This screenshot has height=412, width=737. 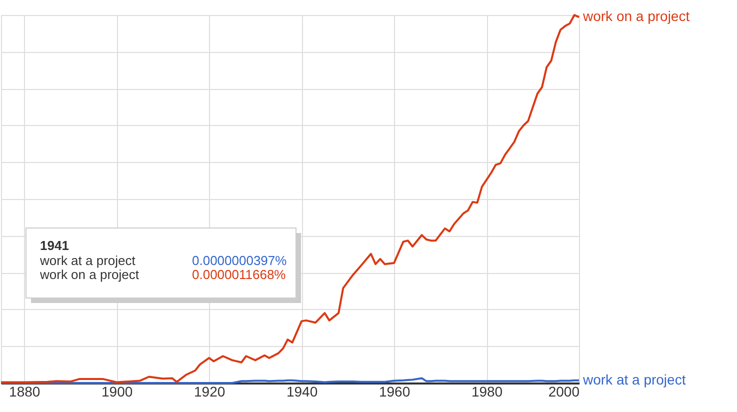 What do you see at coordinates (634, 379) in the screenshot?
I see `series-label: work at a project` at bounding box center [634, 379].